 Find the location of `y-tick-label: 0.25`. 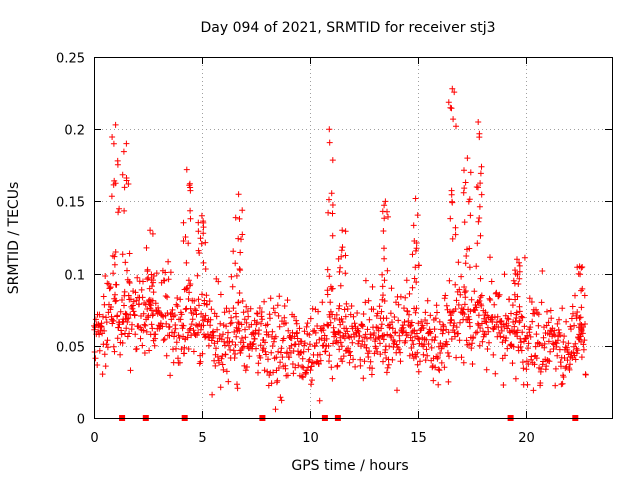

y-tick-label: 0.25 is located at coordinates (70, 59).